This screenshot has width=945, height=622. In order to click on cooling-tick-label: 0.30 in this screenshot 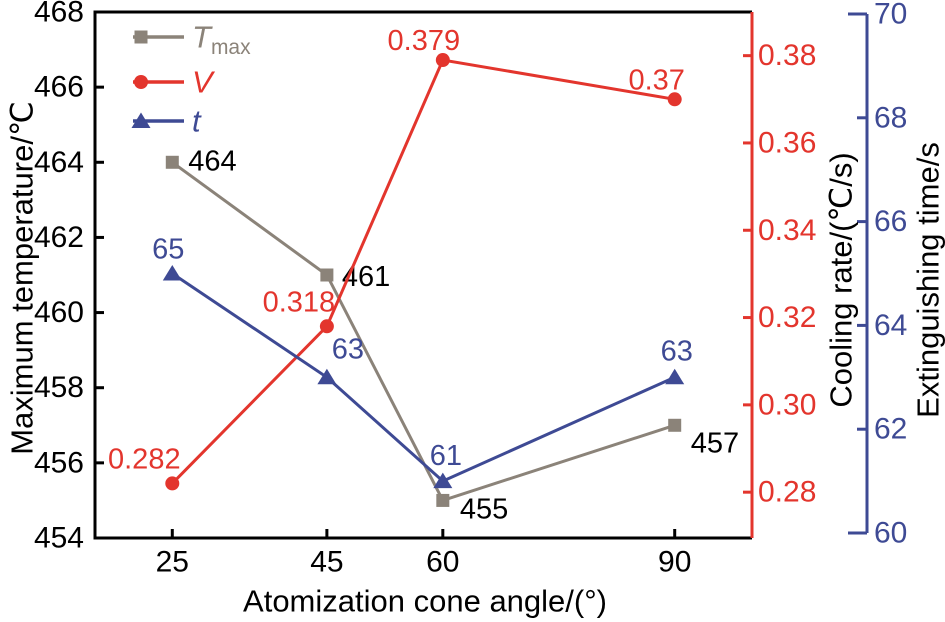, I will do `click(787, 404)`.